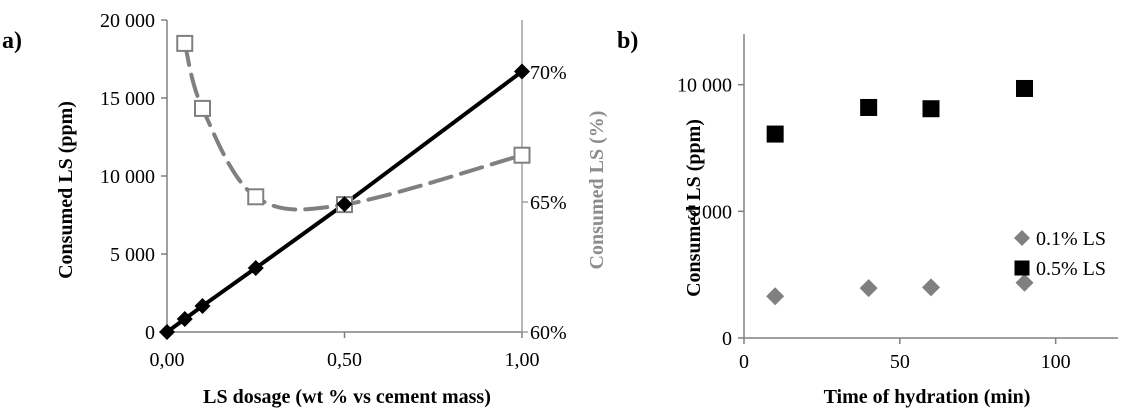 This screenshot has width=1144, height=412. Describe the element at coordinates (132, 255) in the screenshot. I see `panel-a-y-tick-label: 5 000` at that location.